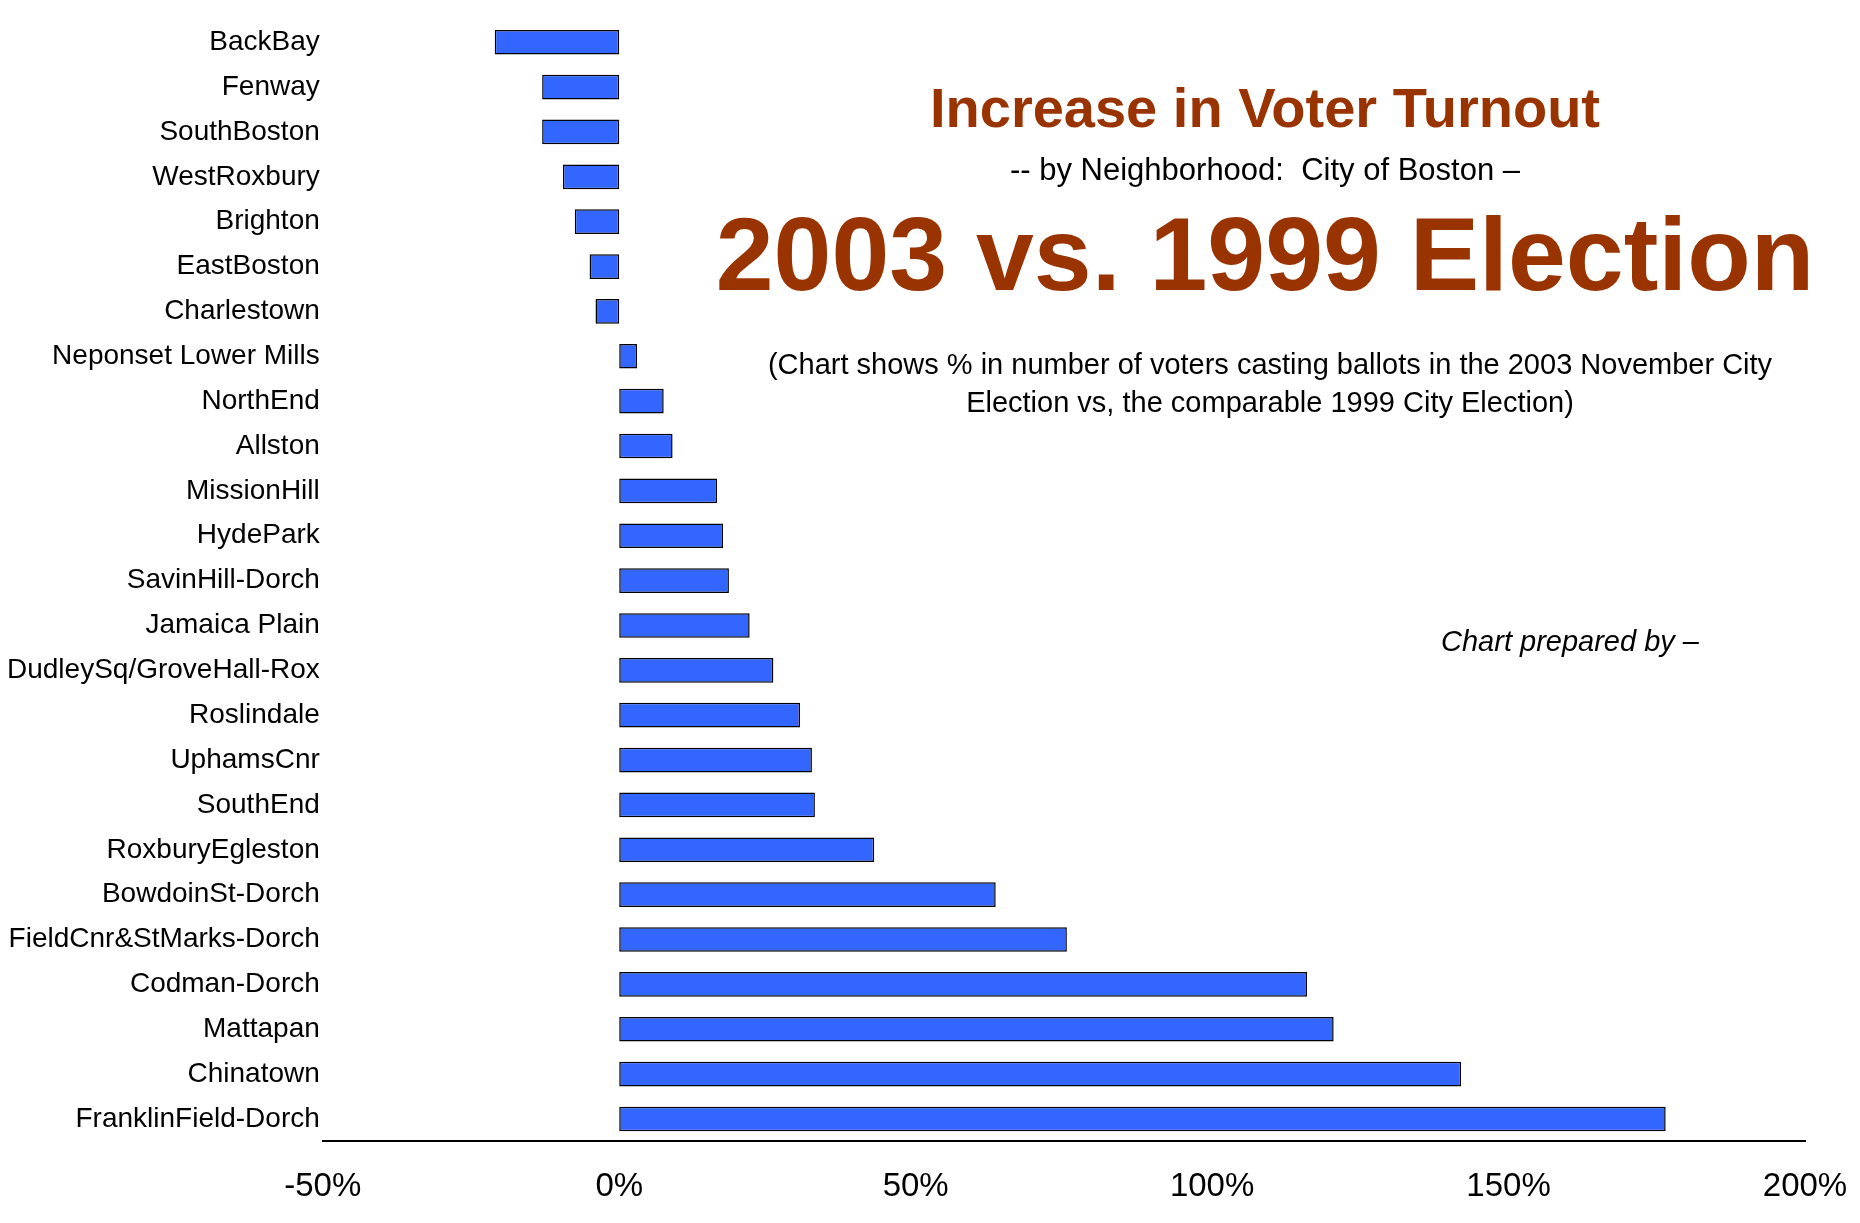 This screenshot has width=1860, height=1223. What do you see at coordinates (1805, 1185) in the screenshot?
I see `x-tick-label: 200%` at bounding box center [1805, 1185].